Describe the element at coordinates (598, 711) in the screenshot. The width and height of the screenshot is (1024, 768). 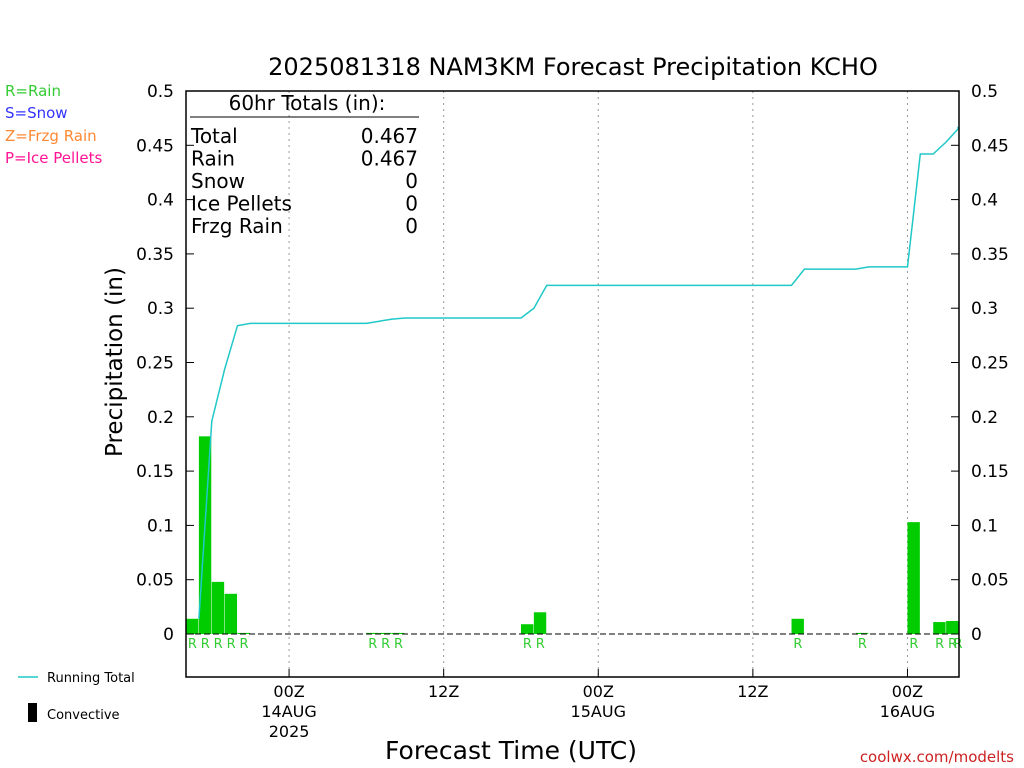
I see `x-tick-label: 15AUG` at that location.